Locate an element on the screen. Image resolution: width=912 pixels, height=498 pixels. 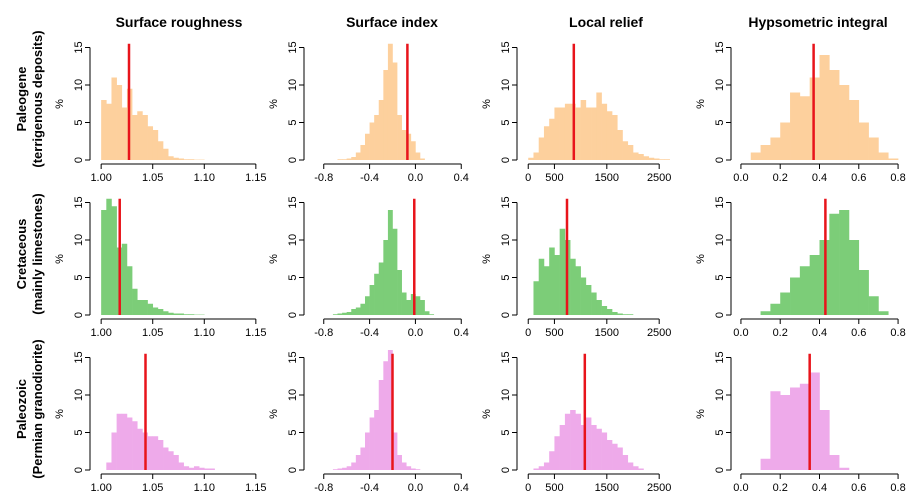
x-tick-label: -0.4 is located at coordinates (369, 178).